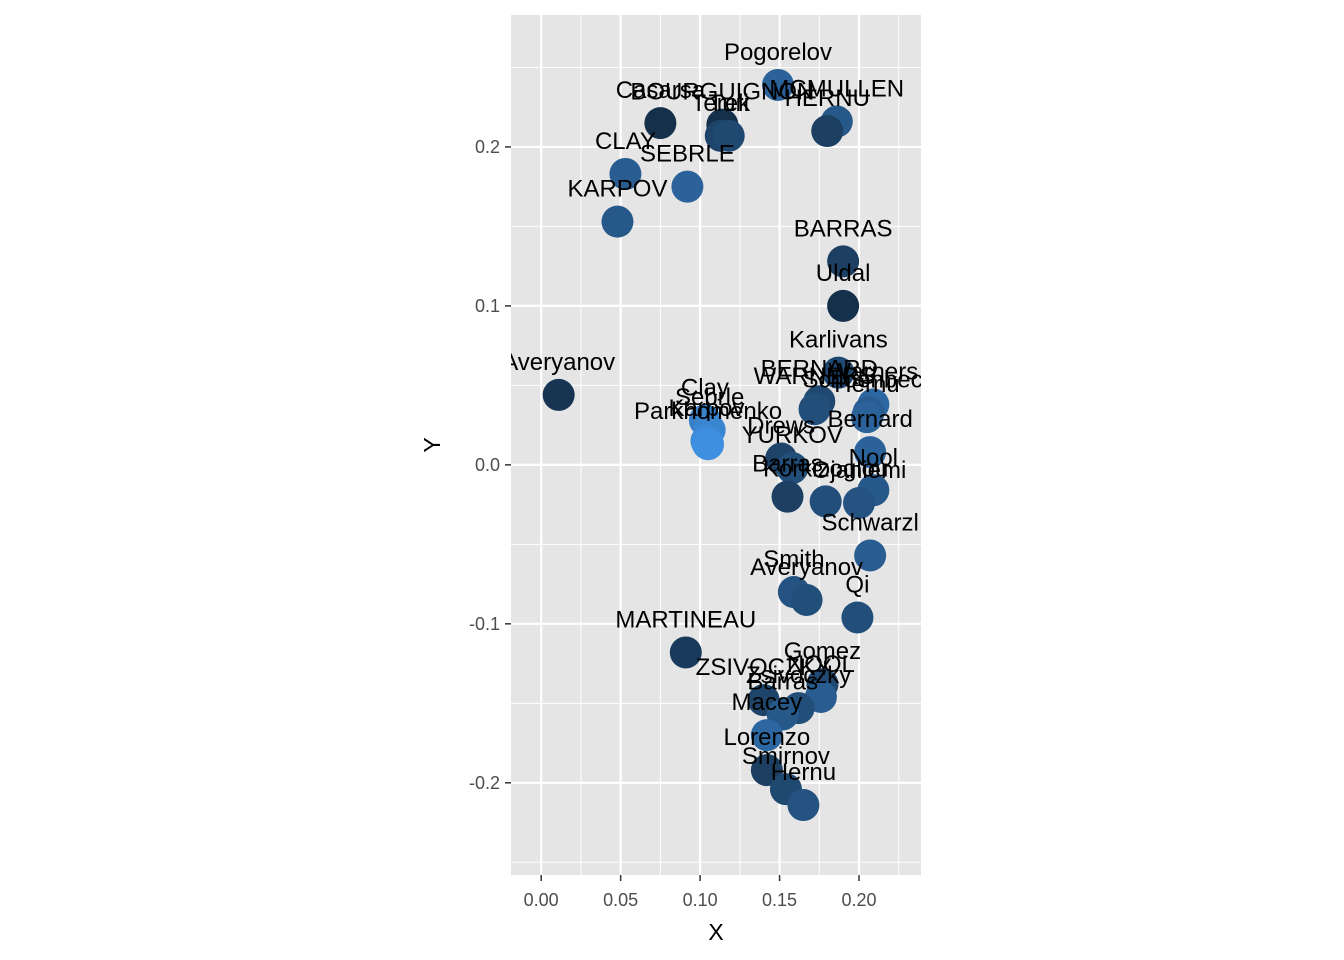 Image resolution: width=1344 pixels, height=960 pixels. I want to click on point-label: Zsivoczky, so click(798, 675).